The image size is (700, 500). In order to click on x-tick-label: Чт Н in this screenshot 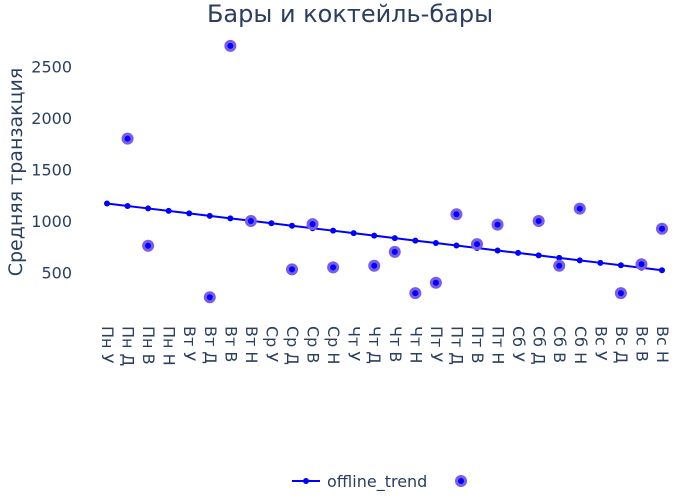, I will do `click(415, 344)`.